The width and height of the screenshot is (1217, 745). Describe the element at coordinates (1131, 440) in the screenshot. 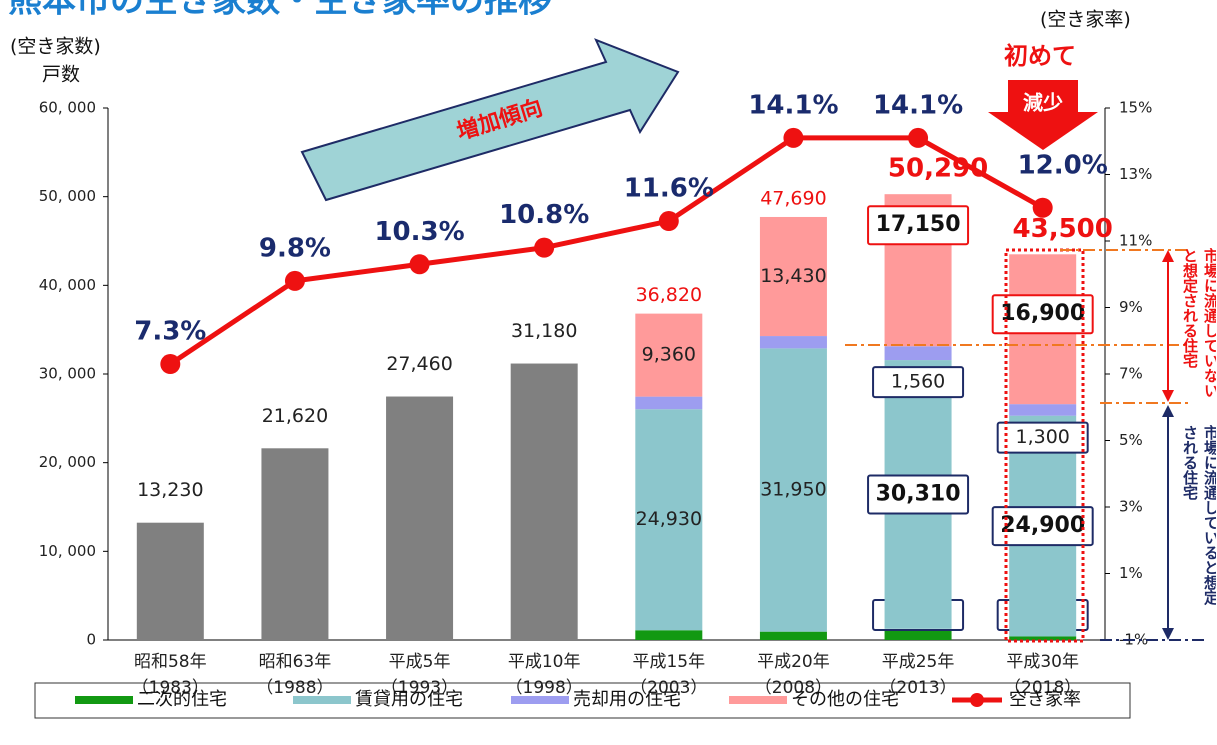

I see `y2-tick-label: 5%` at that location.